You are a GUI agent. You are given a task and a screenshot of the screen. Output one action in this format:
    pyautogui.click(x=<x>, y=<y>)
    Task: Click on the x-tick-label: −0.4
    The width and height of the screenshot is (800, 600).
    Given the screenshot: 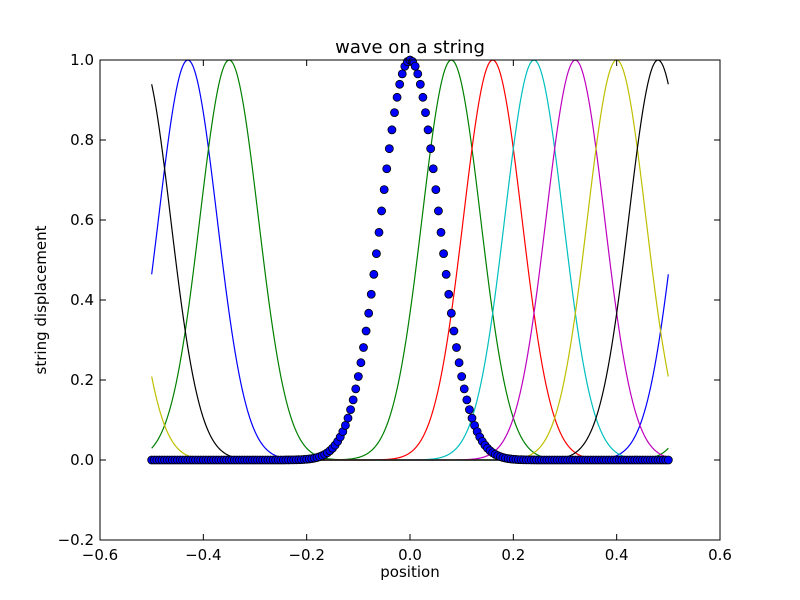 What is the action you would take?
    pyautogui.click(x=203, y=555)
    